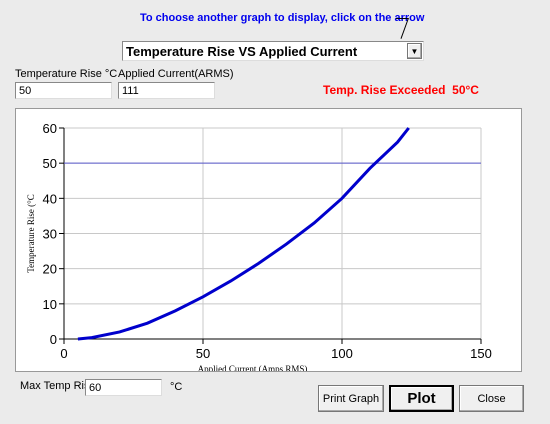 This screenshot has width=550, height=424. What do you see at coordinates (342, 353) in the screenshot?
I see `x-tick-label: 100` at bounding box center [342, 353].